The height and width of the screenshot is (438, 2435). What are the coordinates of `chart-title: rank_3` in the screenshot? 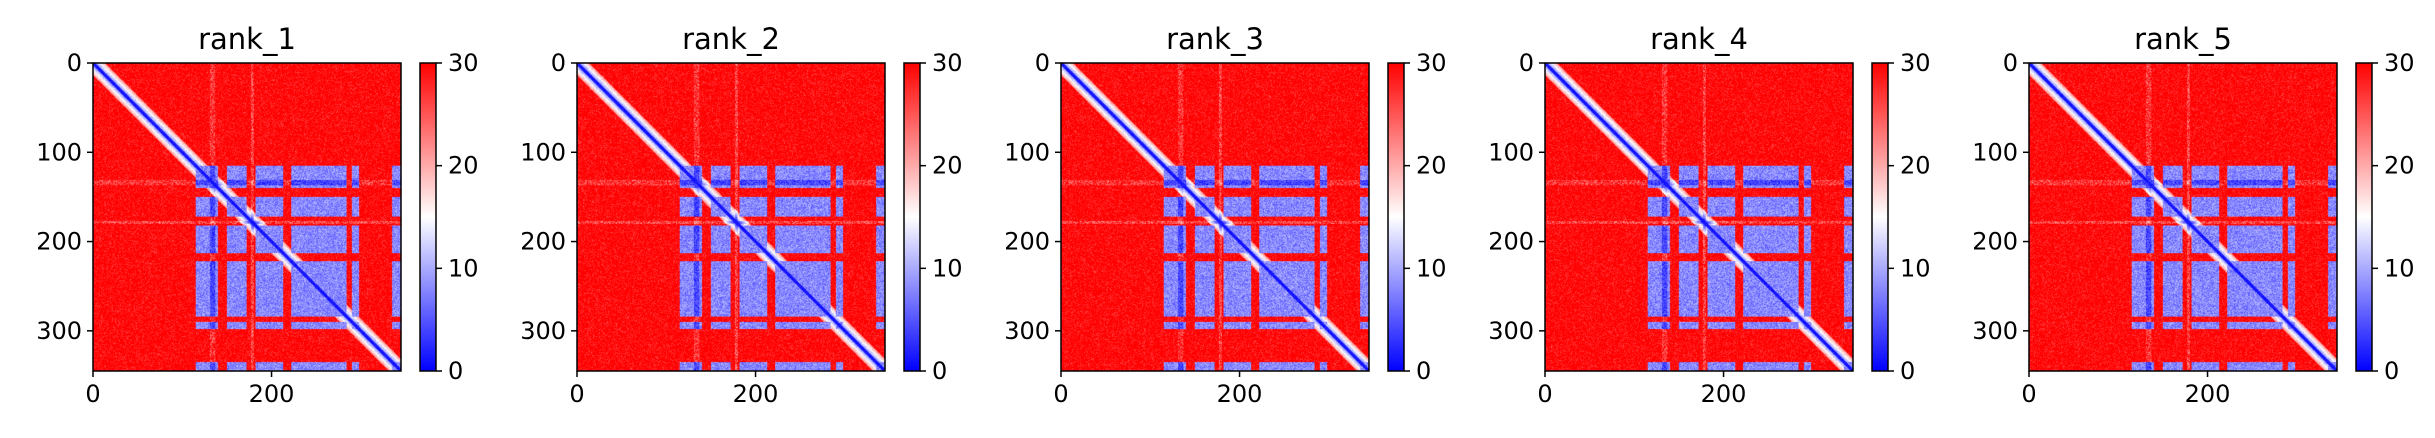 It's located at (1215, 39).